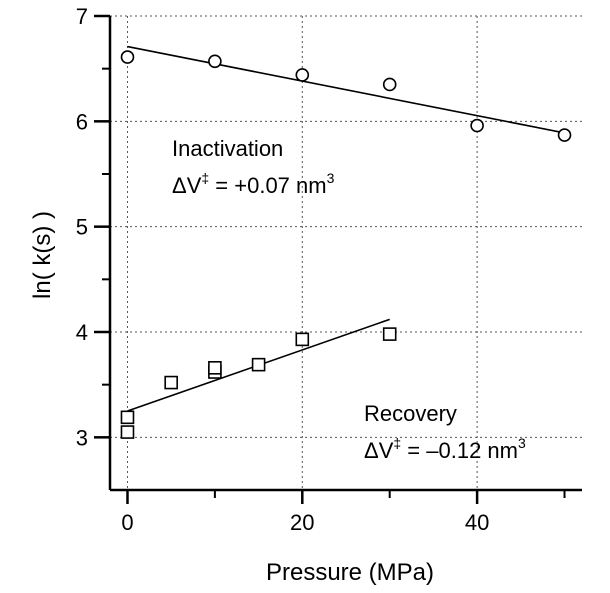 The image size is (610, 593). What do you see at coordinates (127, 522) in the screenshot?
I see `x-tick-label: 0` at bounding box center [127, 522].